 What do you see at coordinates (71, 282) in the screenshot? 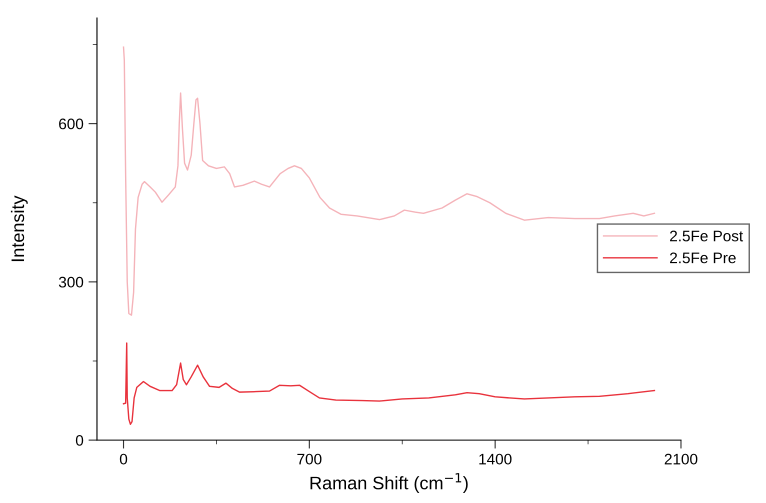
I see `y-tick-label: 300` at bounding box center [71, 282].